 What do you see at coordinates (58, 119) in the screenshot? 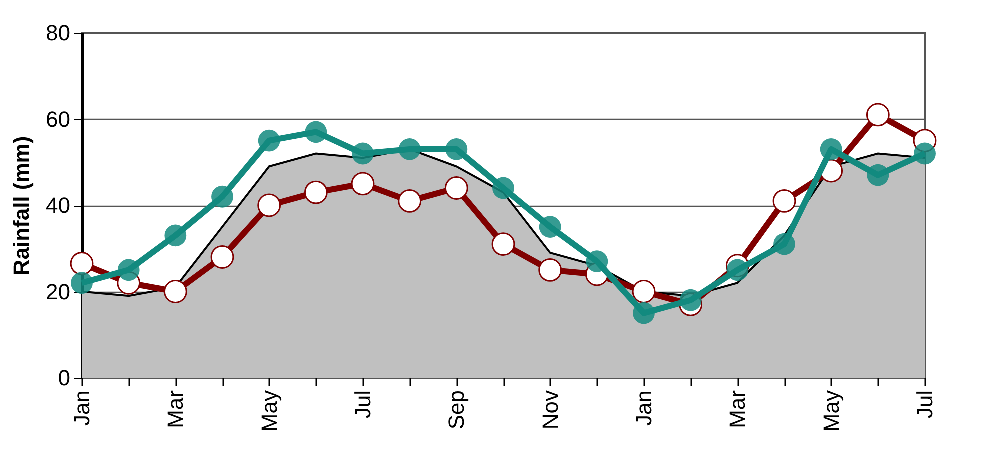
I see `y-tick-label: 60` at bounding box center [58, 119].